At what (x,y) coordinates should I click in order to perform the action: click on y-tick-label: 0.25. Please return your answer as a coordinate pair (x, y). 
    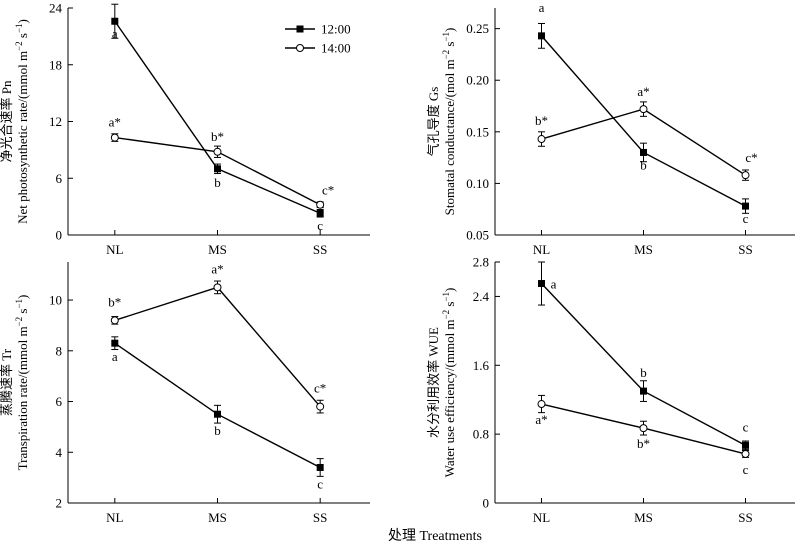
    Looking at the image, I should click on (477, 28).